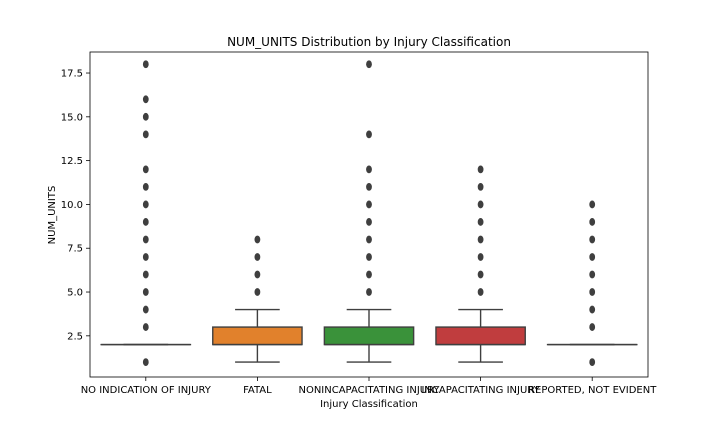  Describe the element at coordinates (257, 390) in the screenshot. I see `x-tick-label: FATAL` at that location.